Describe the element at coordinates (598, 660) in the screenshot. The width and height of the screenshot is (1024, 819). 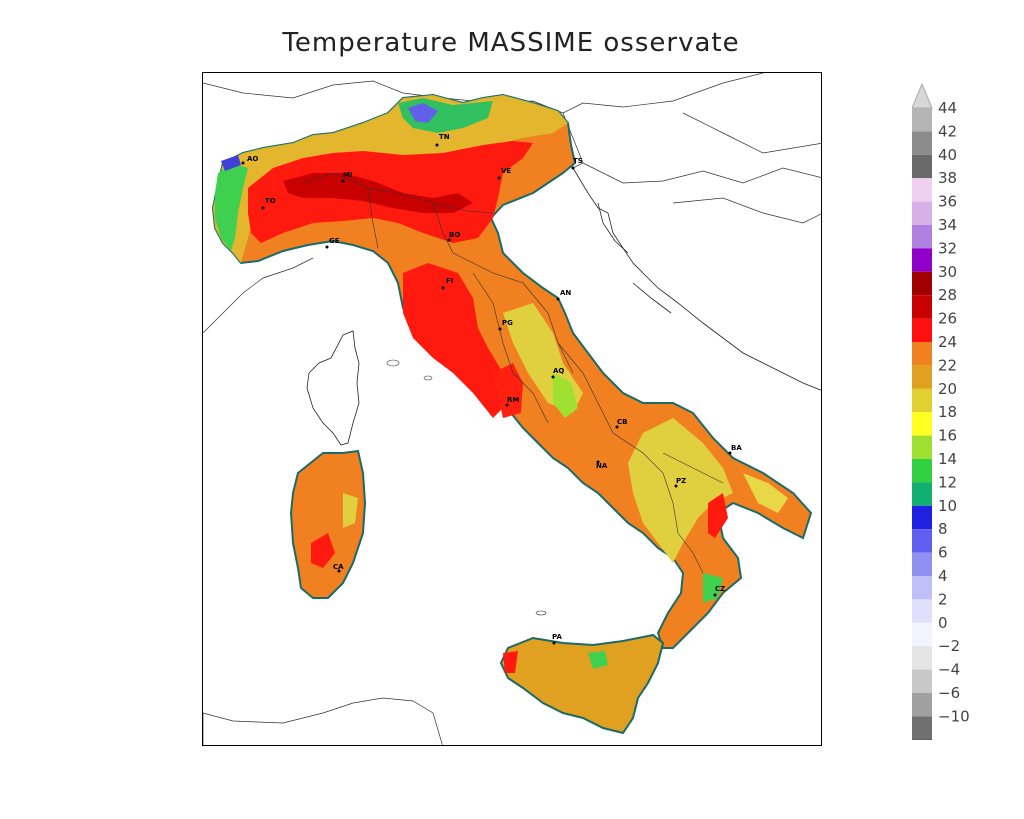
I see `sicily-green` at that location.